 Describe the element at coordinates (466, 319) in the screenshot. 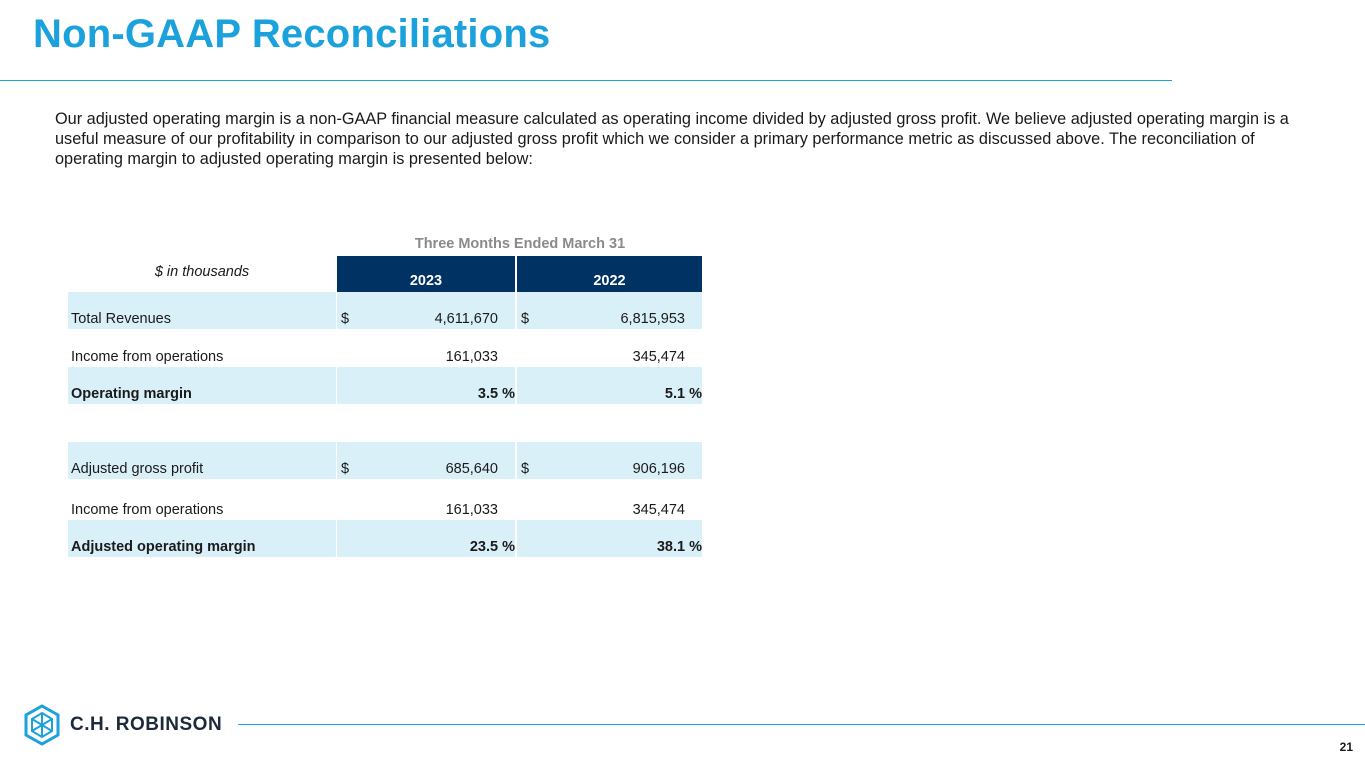

I see `value-2023: 4,611,670` at that location.